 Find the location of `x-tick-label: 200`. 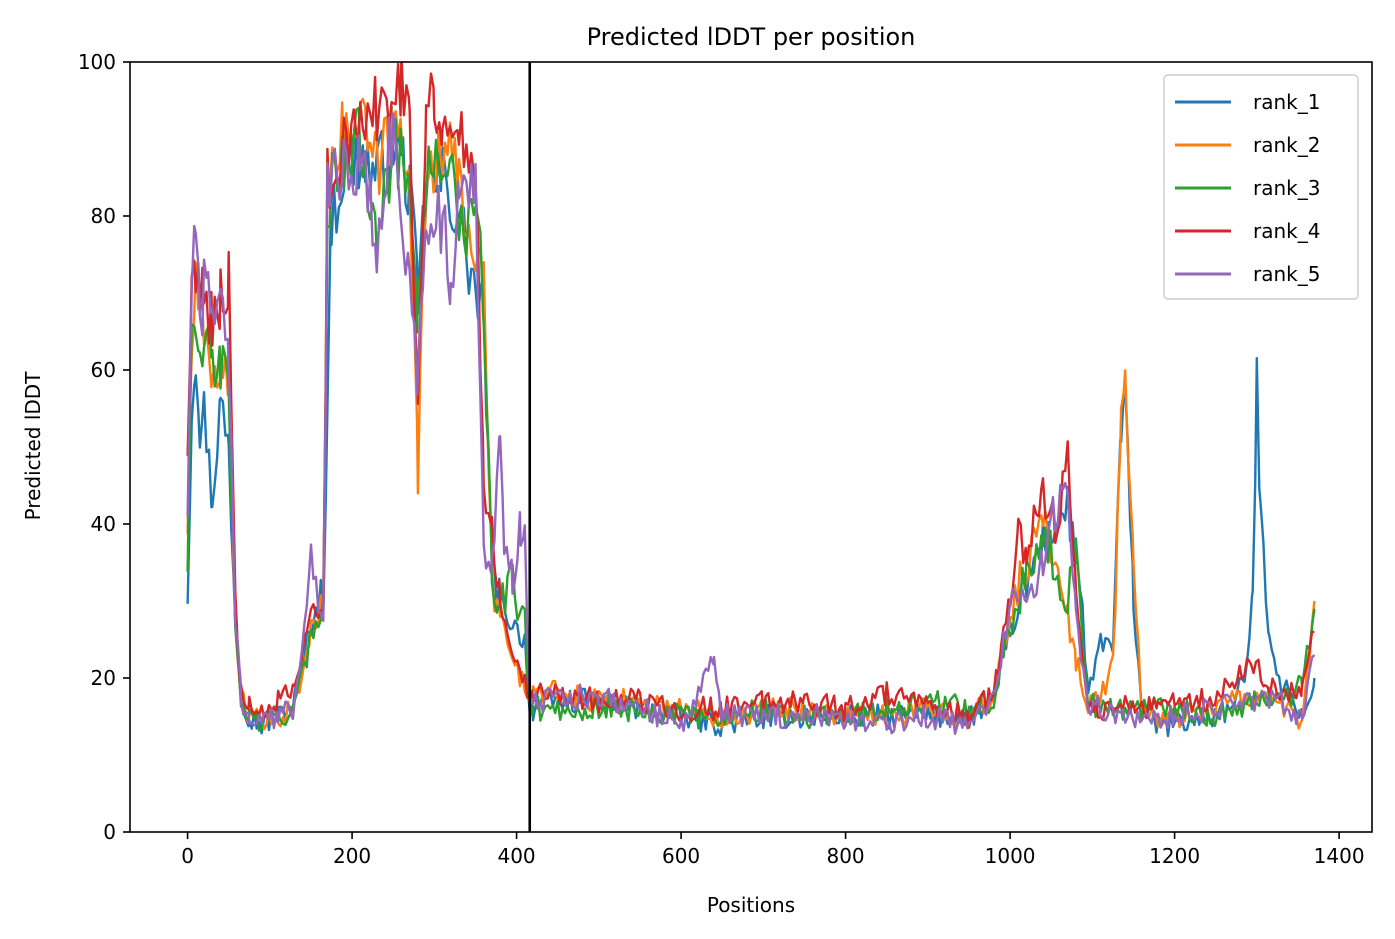

x-tick-label: 200 is located at coordinates (352, 856).